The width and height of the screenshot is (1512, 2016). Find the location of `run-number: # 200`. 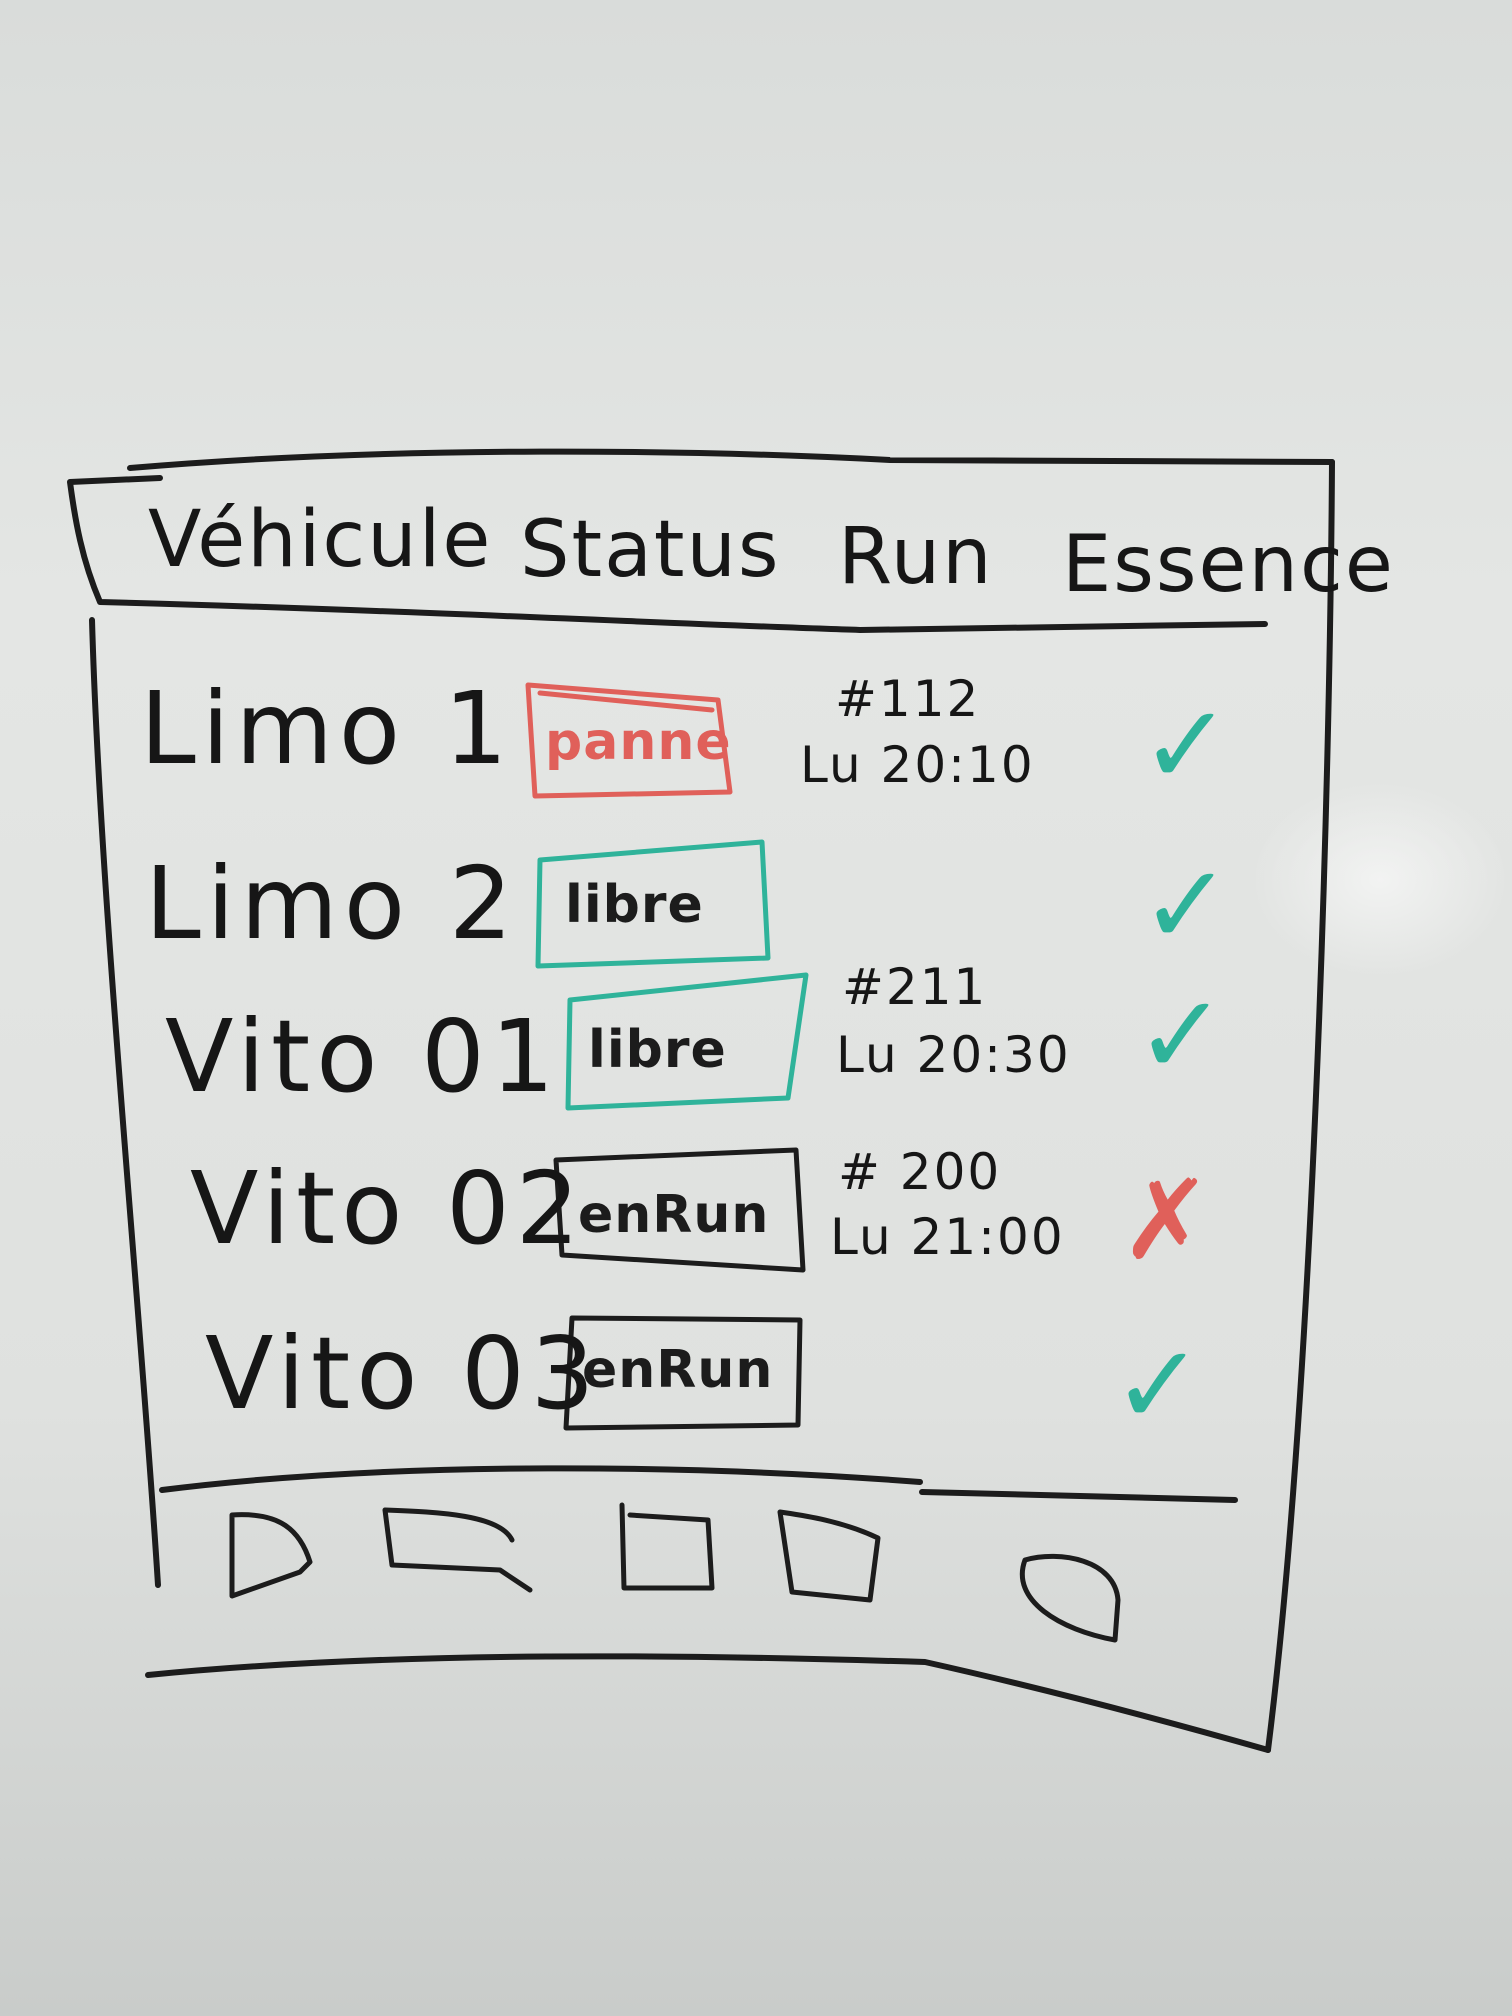

run-number: # 200 is located at coordinates (920, 1172).